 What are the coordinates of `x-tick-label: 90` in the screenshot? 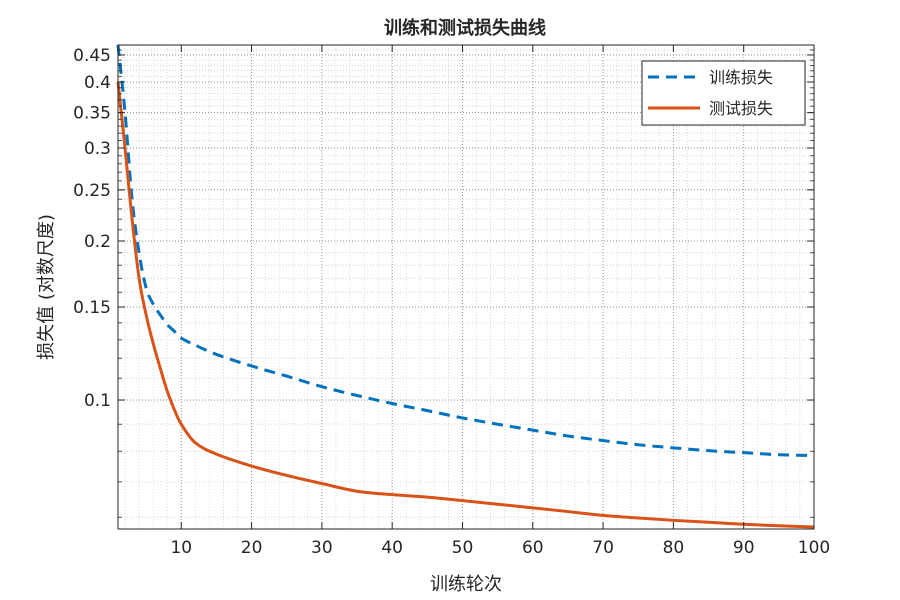 It's located at (744, 548).